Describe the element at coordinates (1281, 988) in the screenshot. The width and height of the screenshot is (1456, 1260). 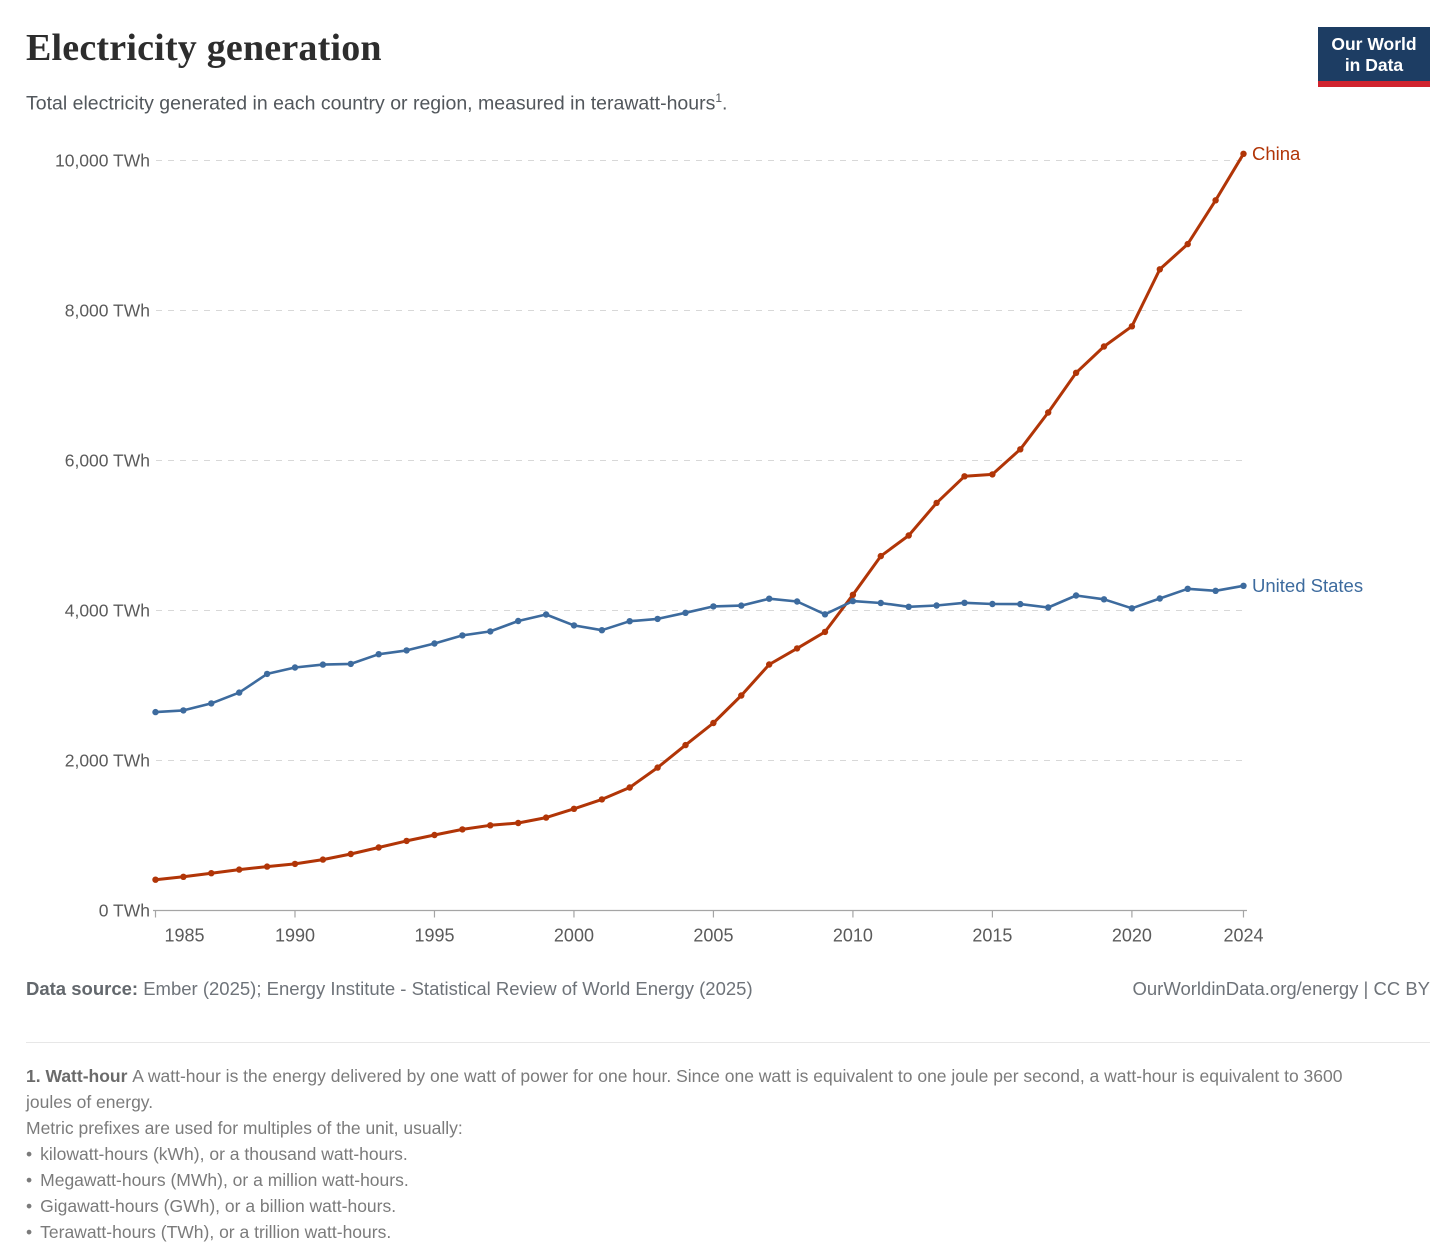
I see `license-link: OurWorldinData.org/energy | CC BY` at that location.